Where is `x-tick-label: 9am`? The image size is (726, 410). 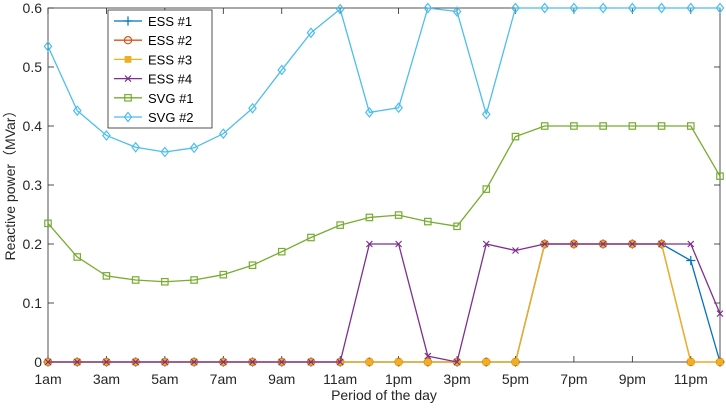 x-tick-label: 9am is located at coordinates (281, 379).